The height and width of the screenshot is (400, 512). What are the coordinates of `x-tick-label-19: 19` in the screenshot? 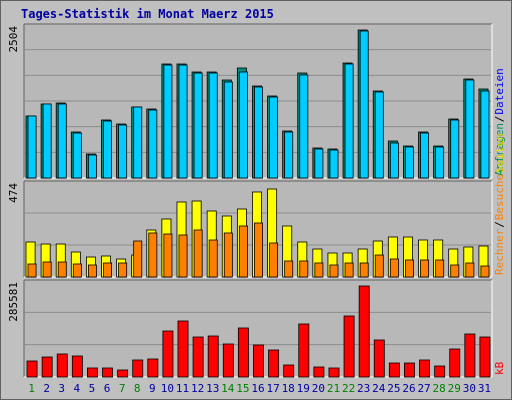 It's located at (303, 388).